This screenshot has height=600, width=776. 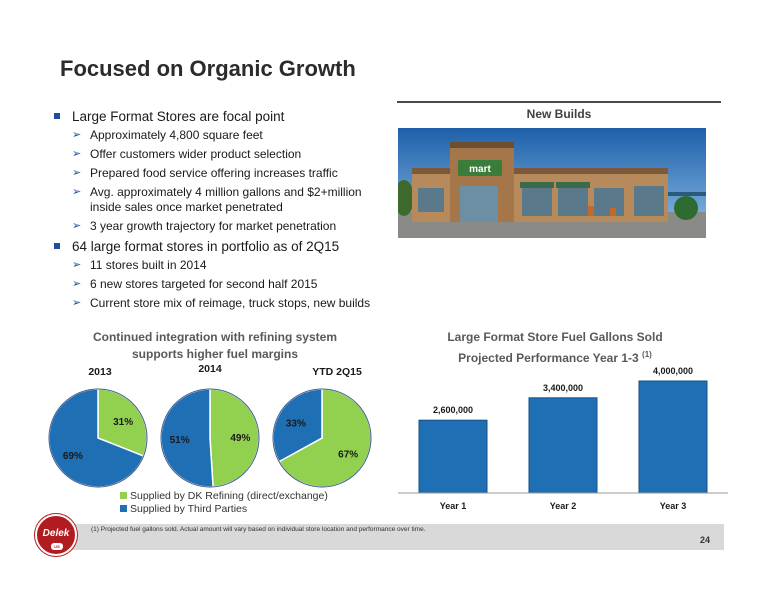 What do you see at coordinates (180, 440) in the screenshot?
I see `pie-data-label: 51%` at bounding box center [180, 440].